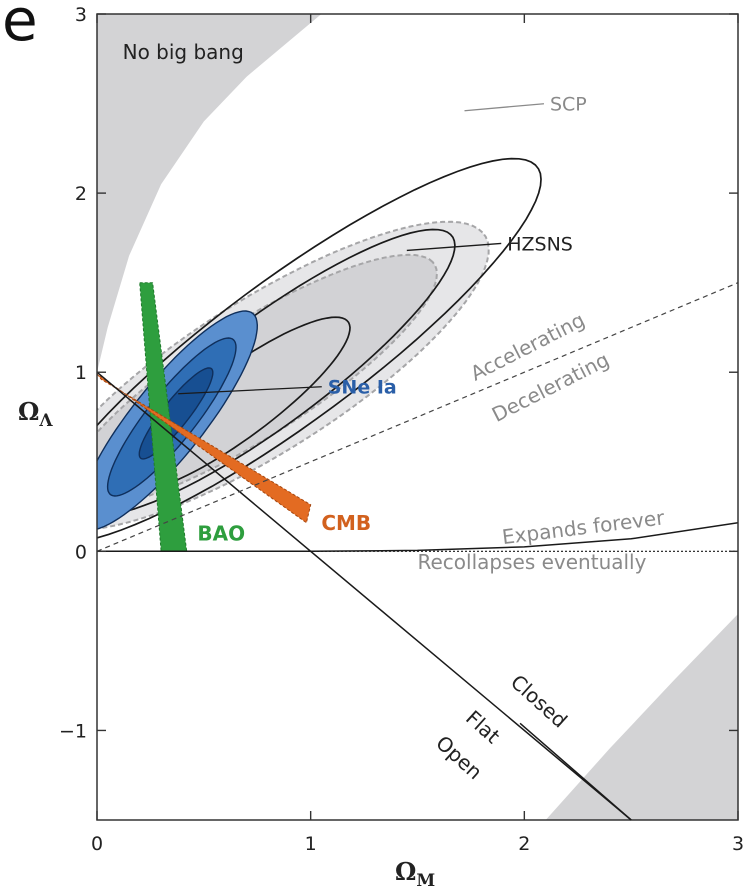  What do you see at coordinates (209, 193) in the screenshot?
I see `no-big-bang-region` at bounding box center [209, 193].